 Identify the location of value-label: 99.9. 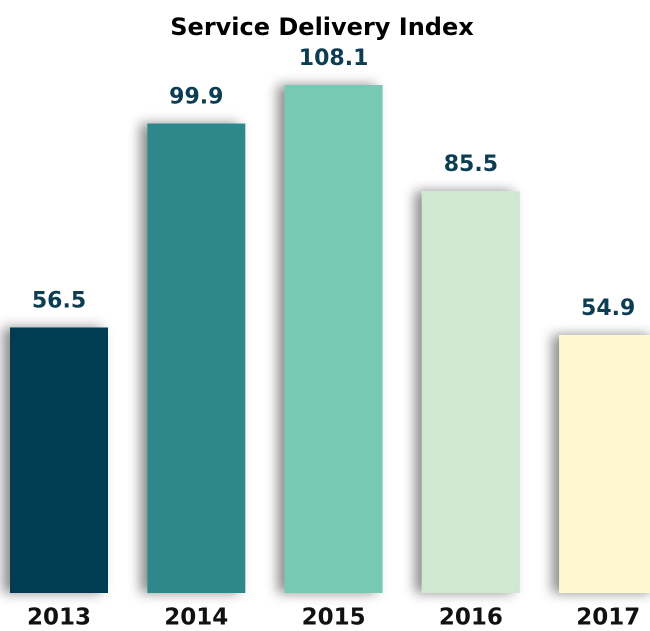
(196, 97).